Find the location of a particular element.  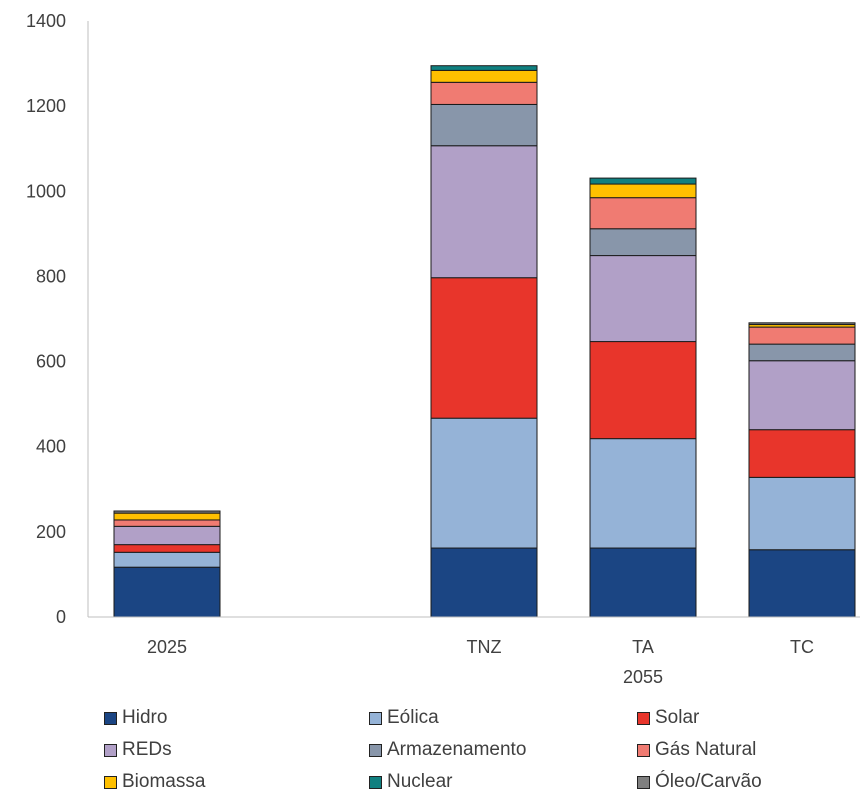

y-tick-label: 600 is located at coordinates (51, 362).